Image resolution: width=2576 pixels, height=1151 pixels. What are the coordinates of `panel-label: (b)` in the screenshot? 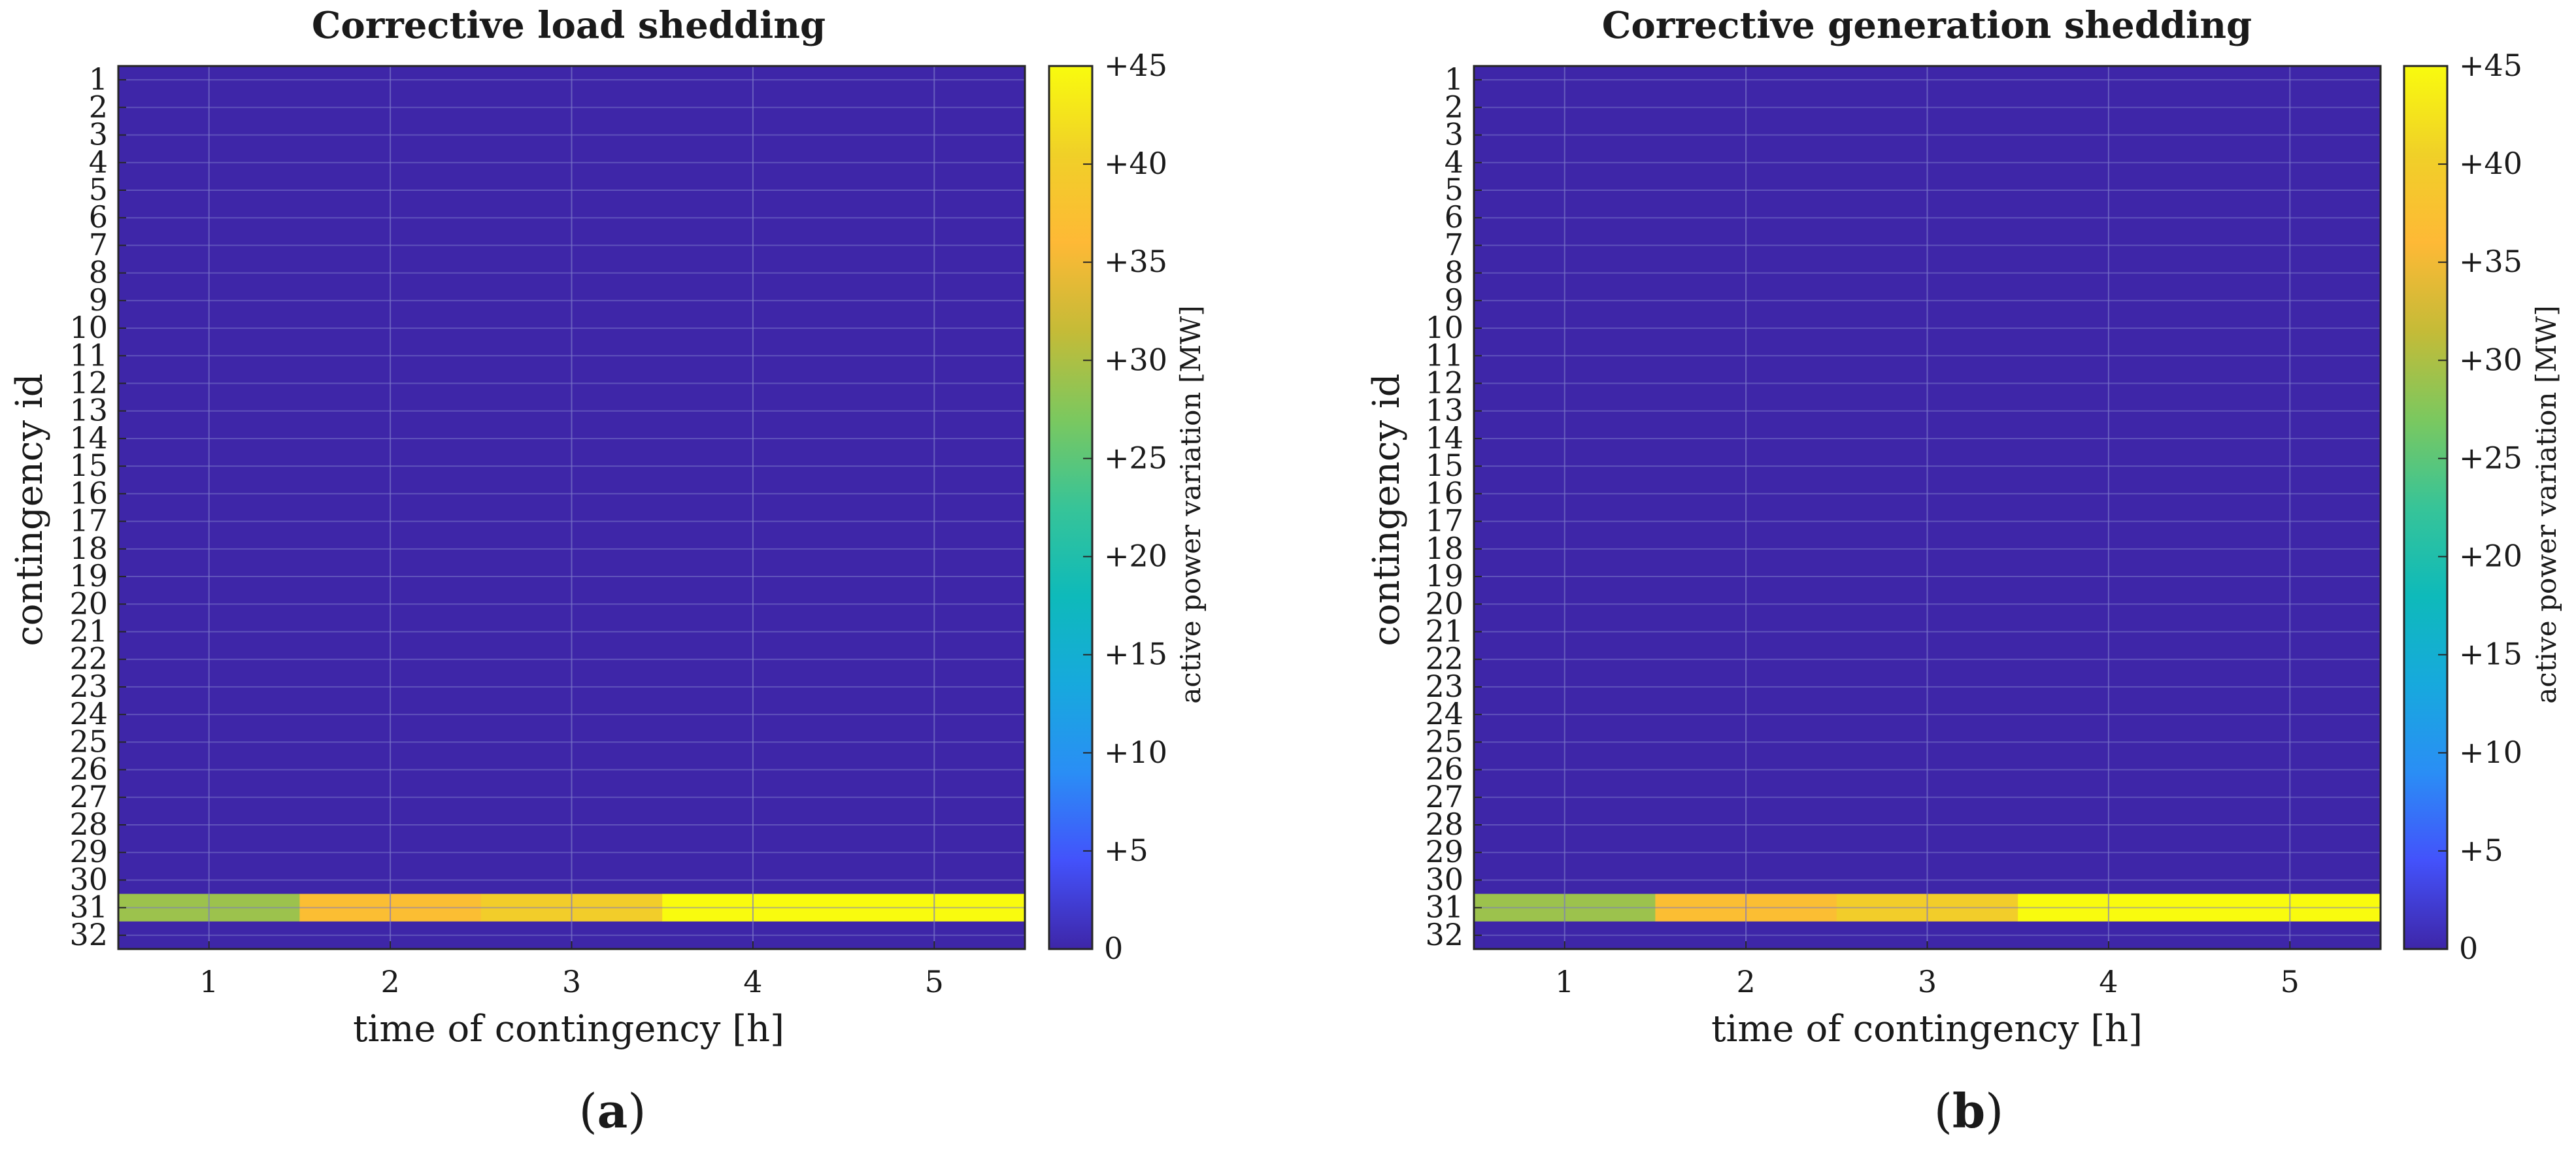 It's located at (1969, 1111).